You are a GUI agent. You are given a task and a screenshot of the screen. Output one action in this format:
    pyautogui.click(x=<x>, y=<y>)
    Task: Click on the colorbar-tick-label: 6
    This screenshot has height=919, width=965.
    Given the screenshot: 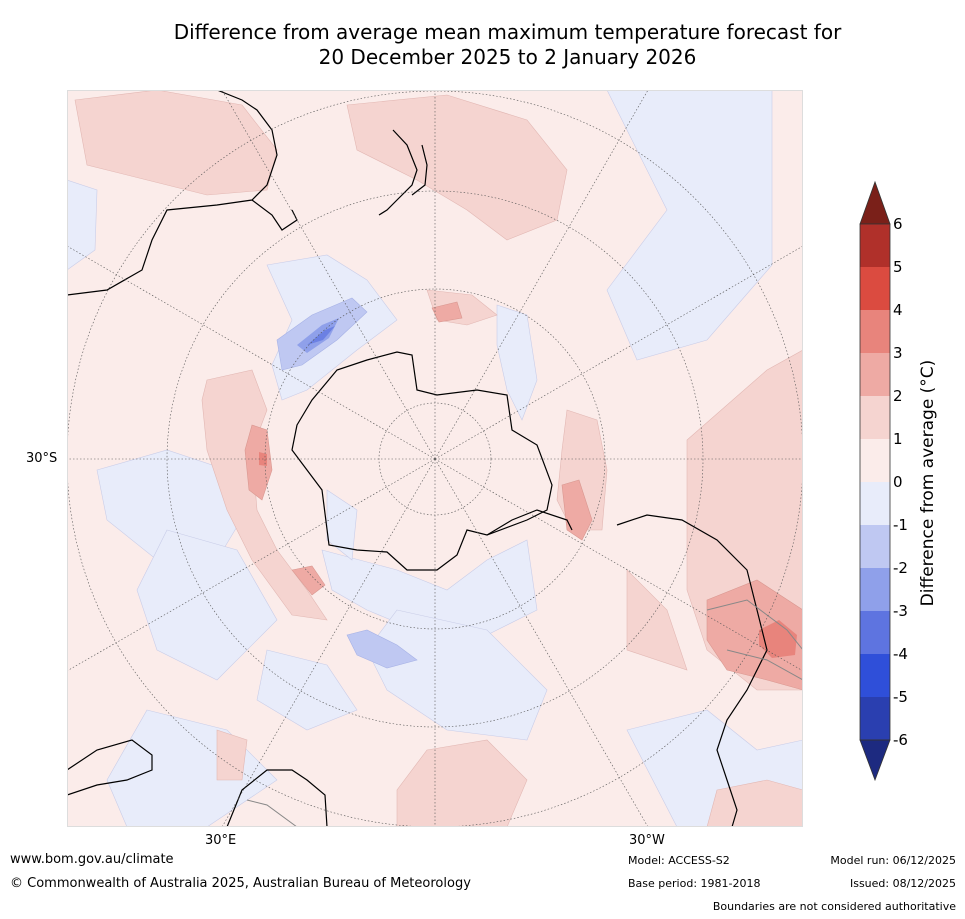 What is the action you would take?
    pyautogui.click(x=898, y=224)
    